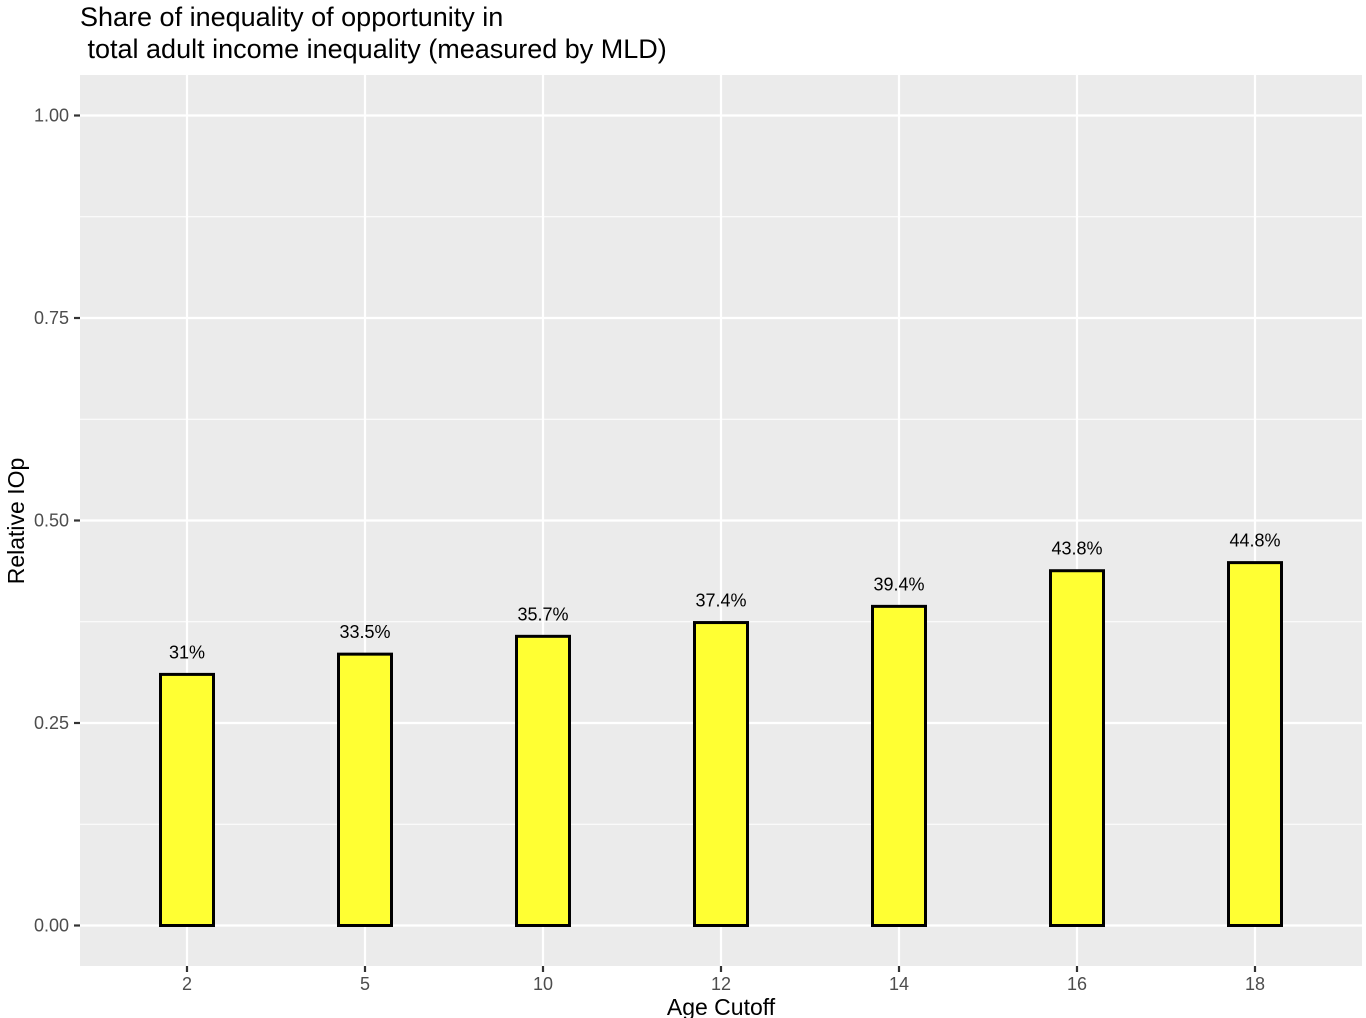  I want to click on x-tick-label: 16, so click(1077, 984).